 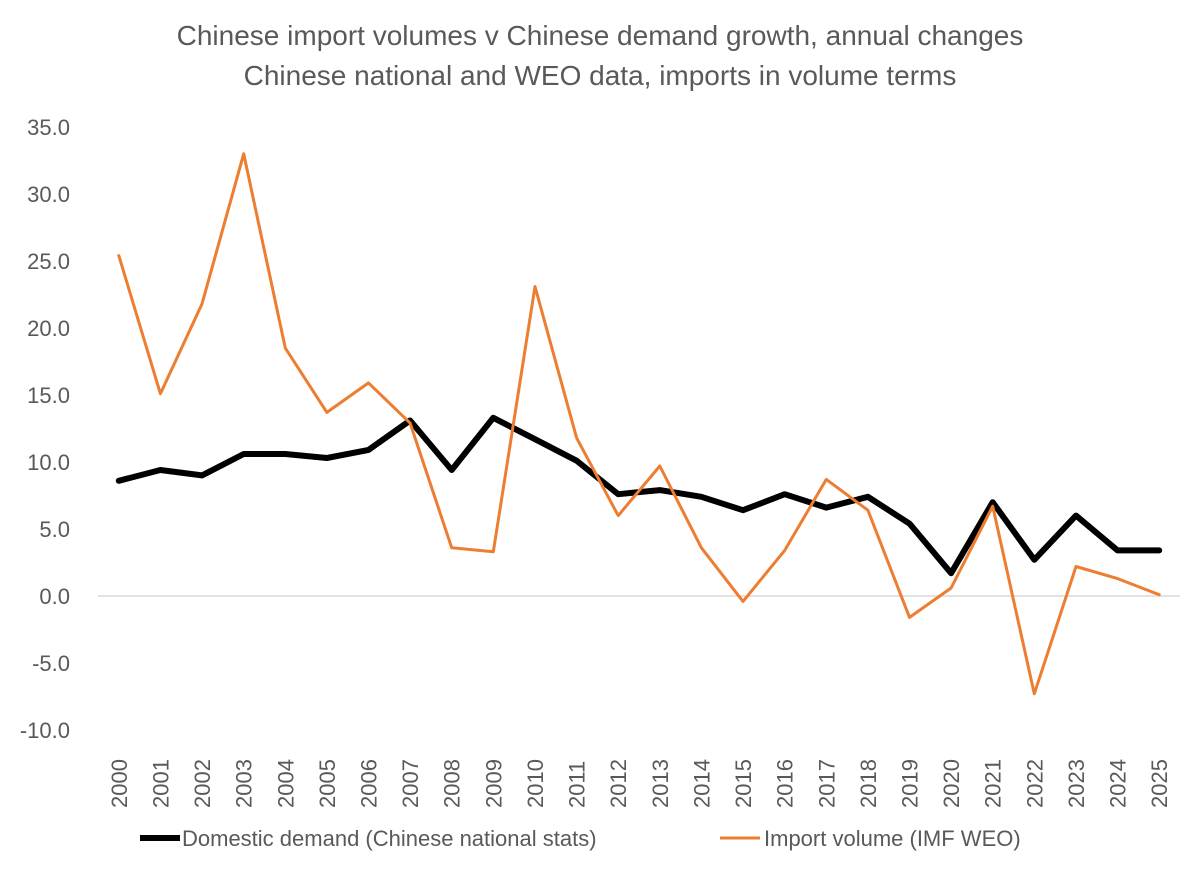 What do you see at coordinates (48, 261) in the screenshot?
I see `y-tick-label: 25.0` at bounding box center [48, 261].